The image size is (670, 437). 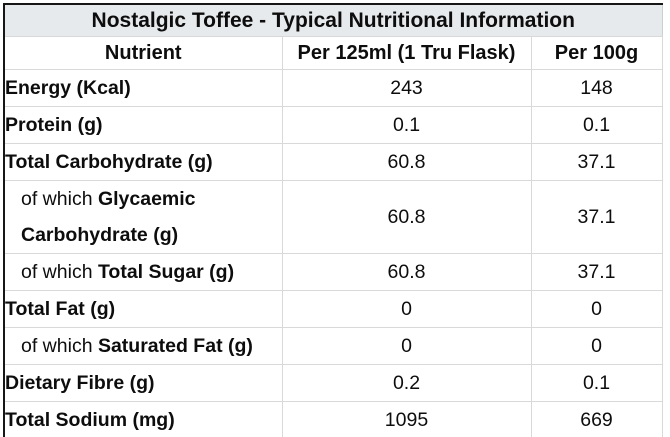 I want to click on value-per-100g: 148, so click(x=596, y=88).